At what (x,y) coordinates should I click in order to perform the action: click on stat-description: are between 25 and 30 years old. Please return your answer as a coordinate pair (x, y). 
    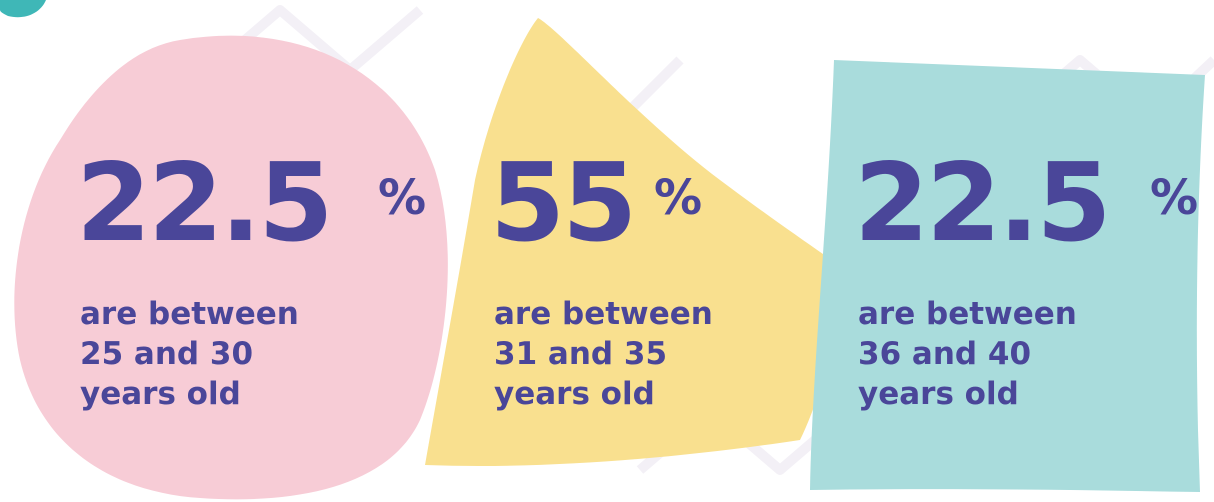
    Looking at the image, I should click on (189, 354).